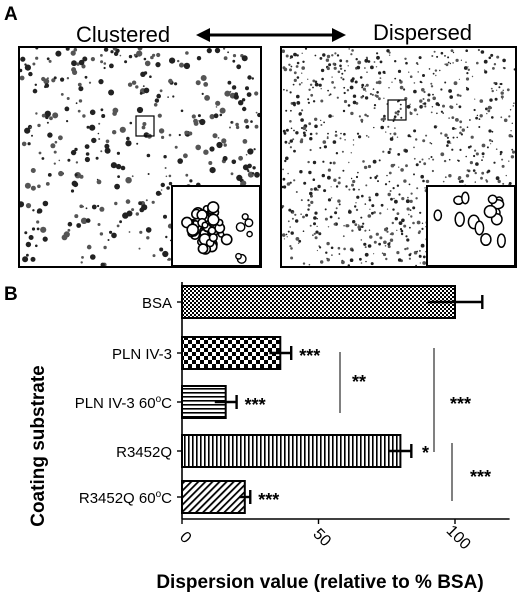 The image size is (525, 600). What do you see at coordinates (458, 537) in the screenshot?
I see `x-tick-label: 100` at bounding box center [458, 537].